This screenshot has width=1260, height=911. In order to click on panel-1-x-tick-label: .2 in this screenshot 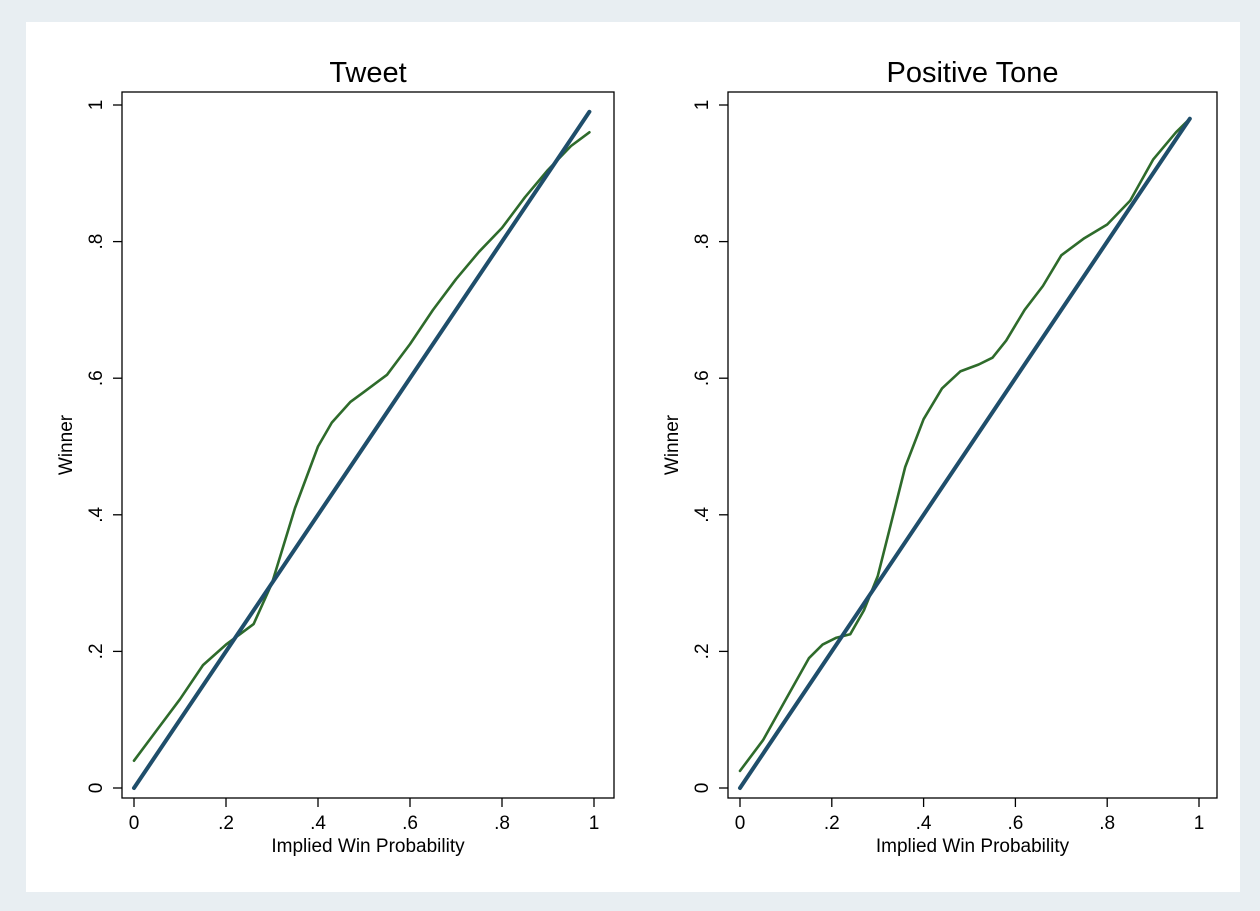, I will do `click(226, 823)`.